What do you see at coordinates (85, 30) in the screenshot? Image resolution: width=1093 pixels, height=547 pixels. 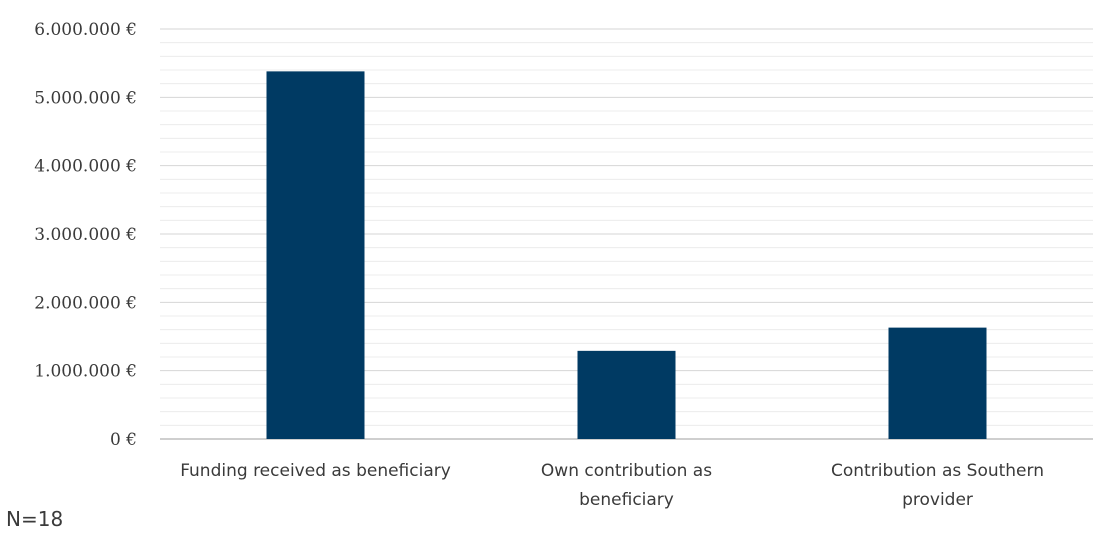 I see `y-tick-label: 6.000.000 €` at bounding box center [85, 30].